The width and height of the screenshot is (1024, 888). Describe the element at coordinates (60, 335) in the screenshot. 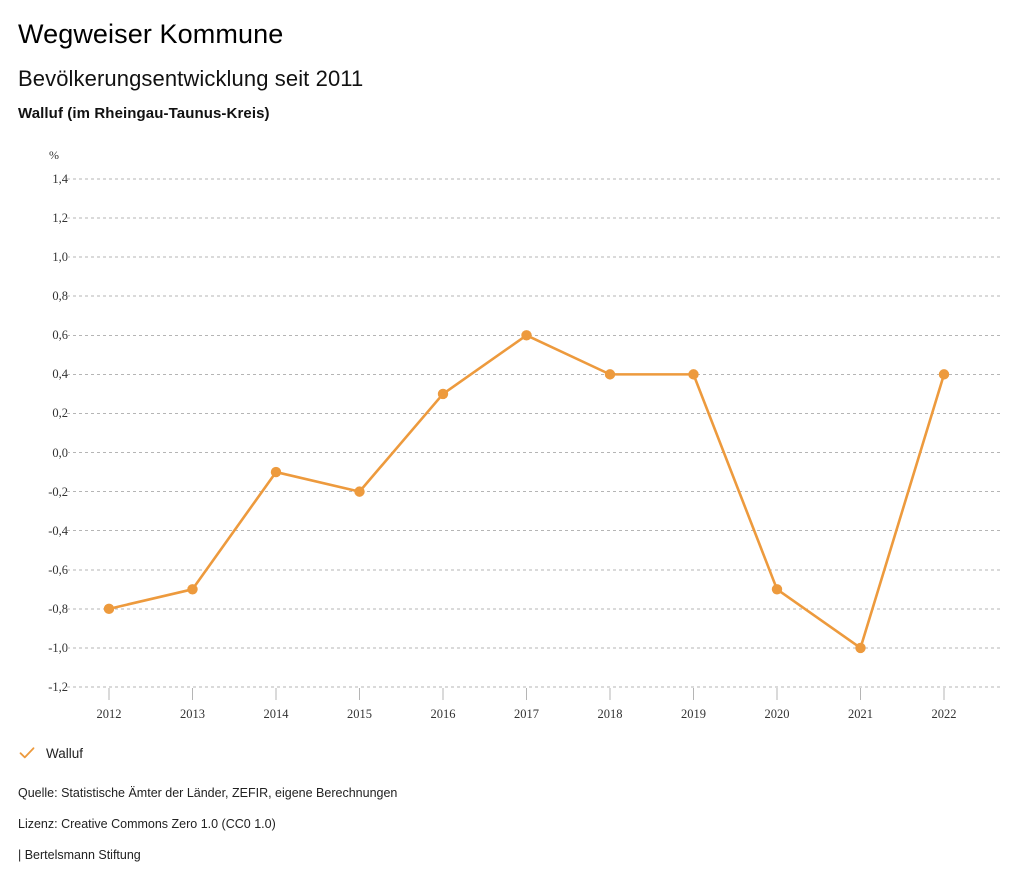

I see `y-axis-tick-label: 0,6` at that location.